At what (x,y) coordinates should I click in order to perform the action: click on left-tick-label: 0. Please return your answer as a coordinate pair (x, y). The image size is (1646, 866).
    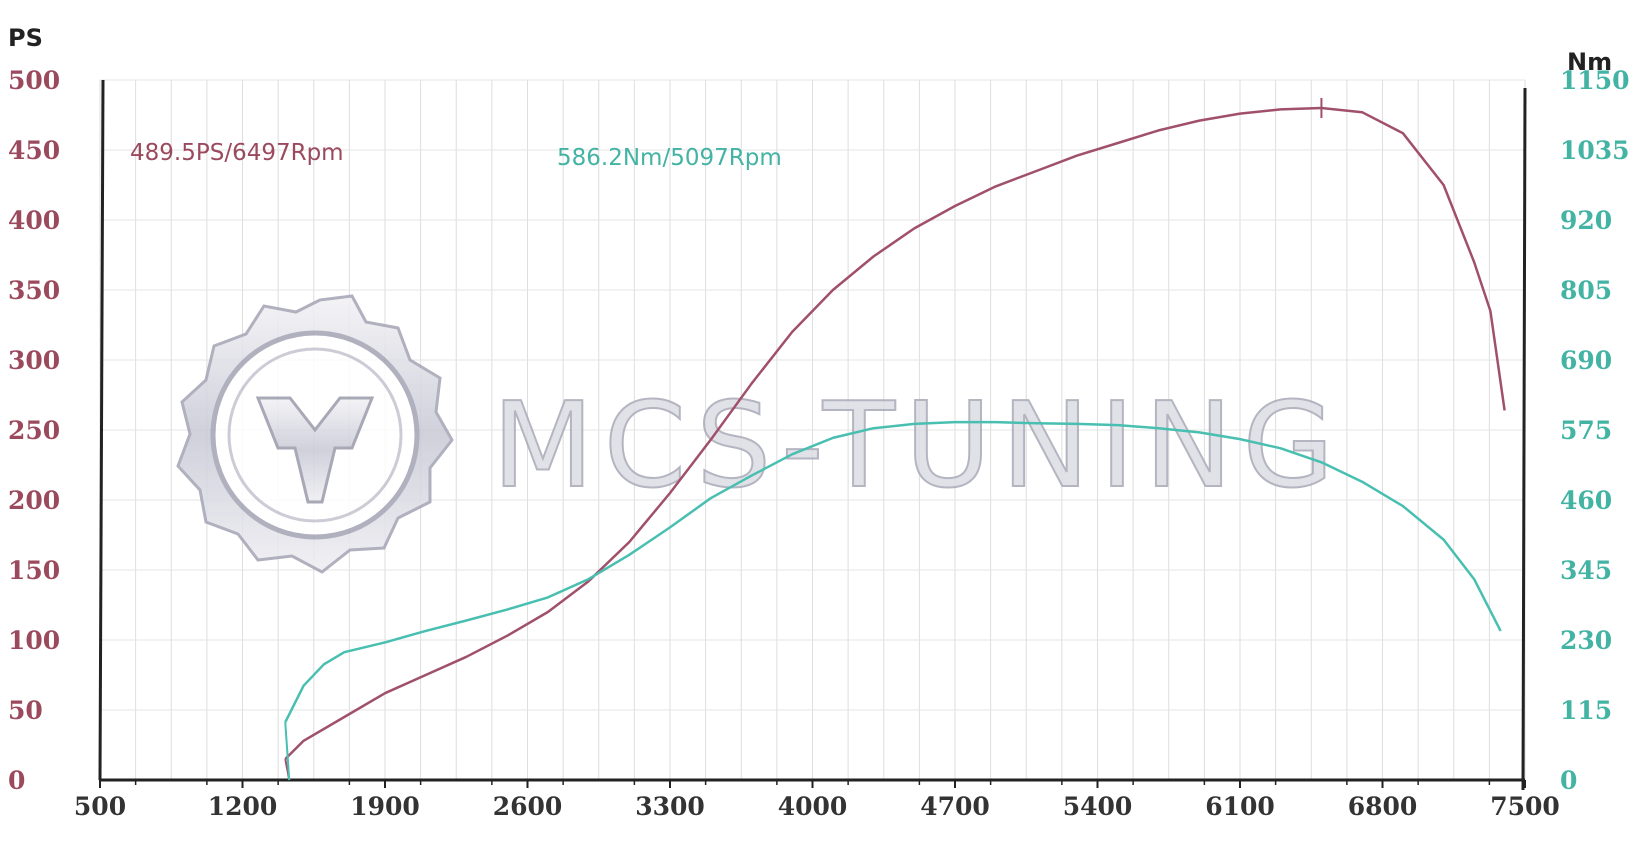
    Looking at the image, I should click on (16, 780).